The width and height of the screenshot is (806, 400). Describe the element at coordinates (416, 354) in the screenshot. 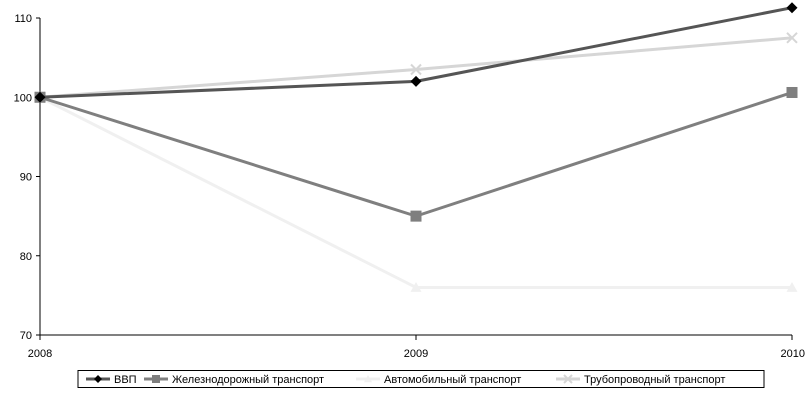

I see `x-tick-label: 2009` at that location.